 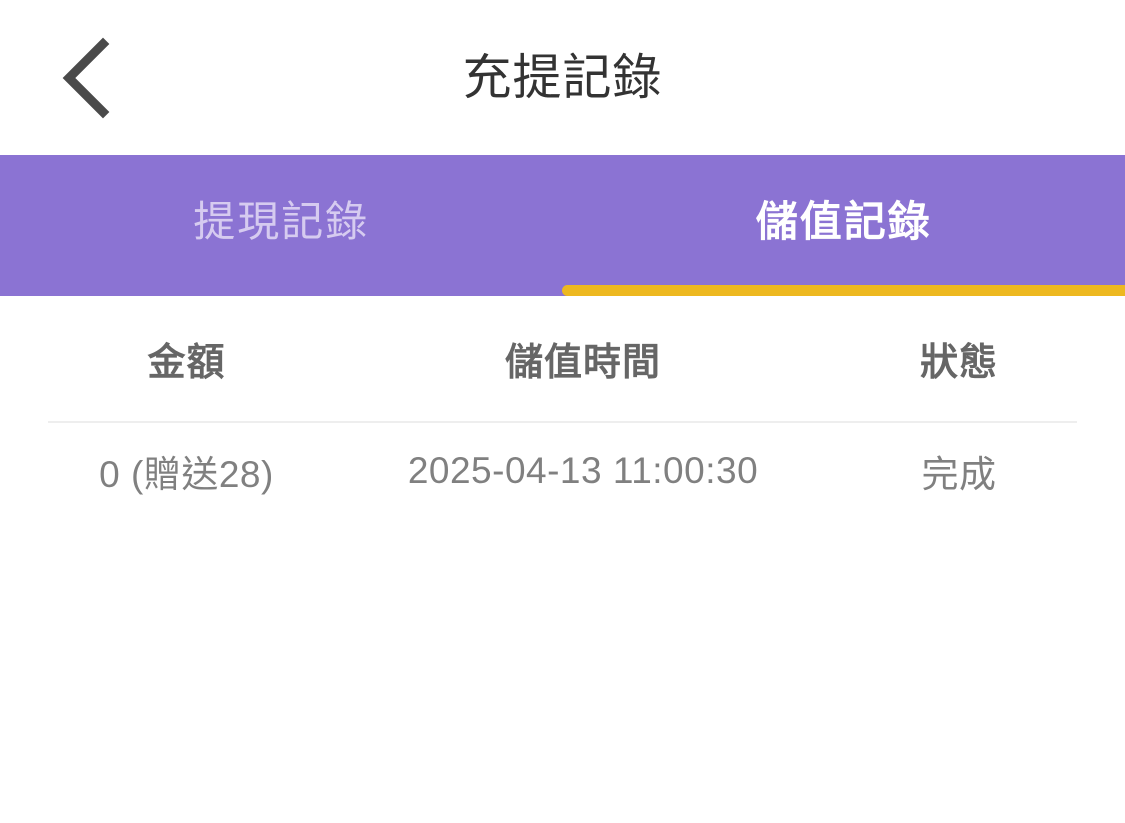 What do you see at coordinates (843, 290) in the screenshot?
I see `active-tab-indicator` at bounding box center [843, 290].